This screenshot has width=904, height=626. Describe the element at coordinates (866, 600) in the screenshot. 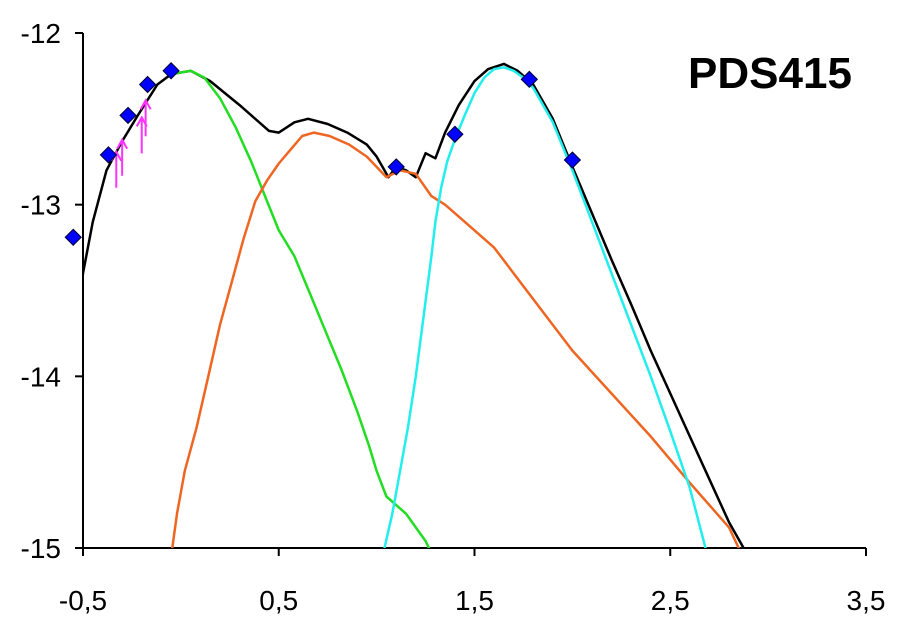

I see `x-tick-label: 3,5` at that location.